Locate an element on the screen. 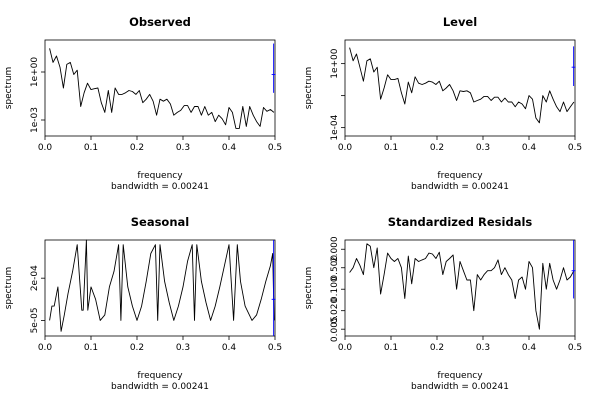 The height and width of the screenshot is (400, 600). y-tick-label: 2e-04 is located at coordinates (35, 278).